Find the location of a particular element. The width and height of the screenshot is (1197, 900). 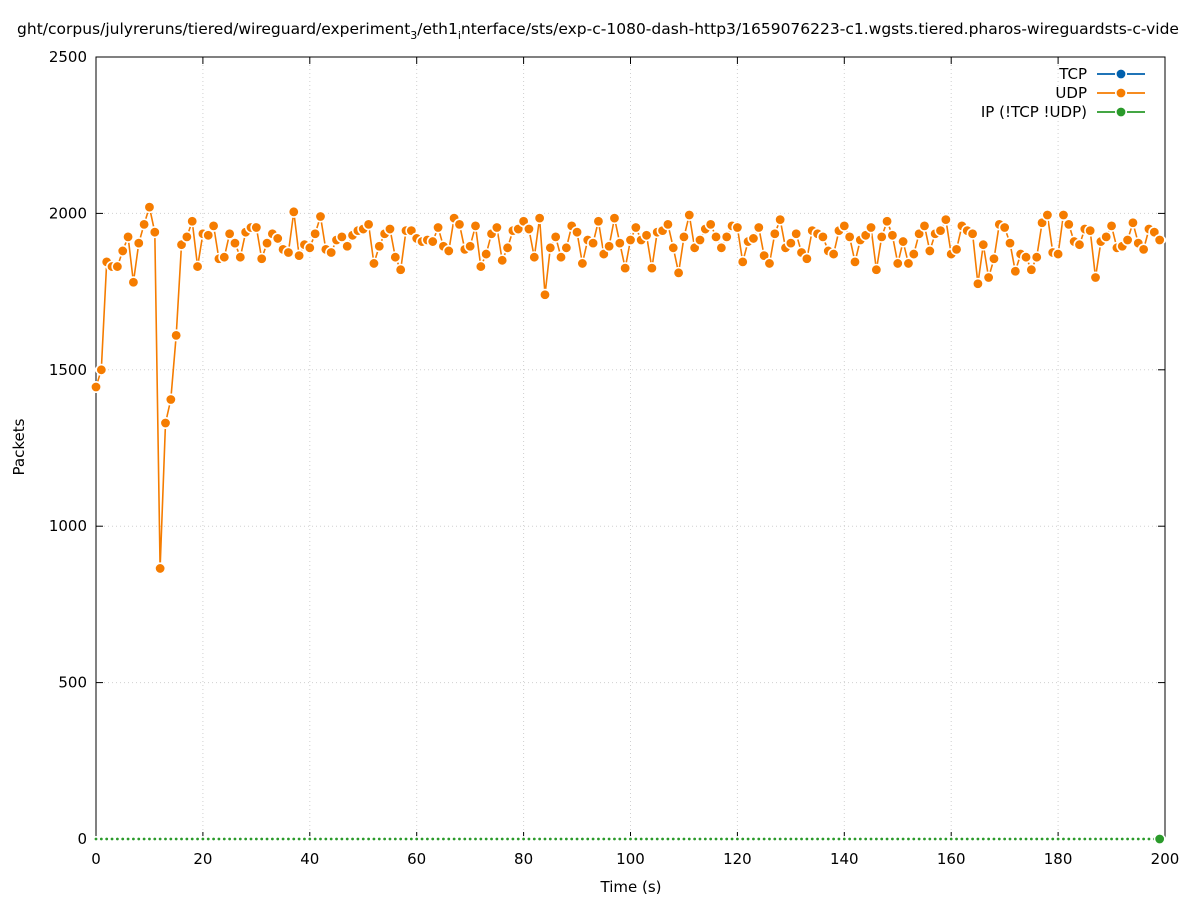

x-tick-label: 80 is located at coordinates (523, 859).